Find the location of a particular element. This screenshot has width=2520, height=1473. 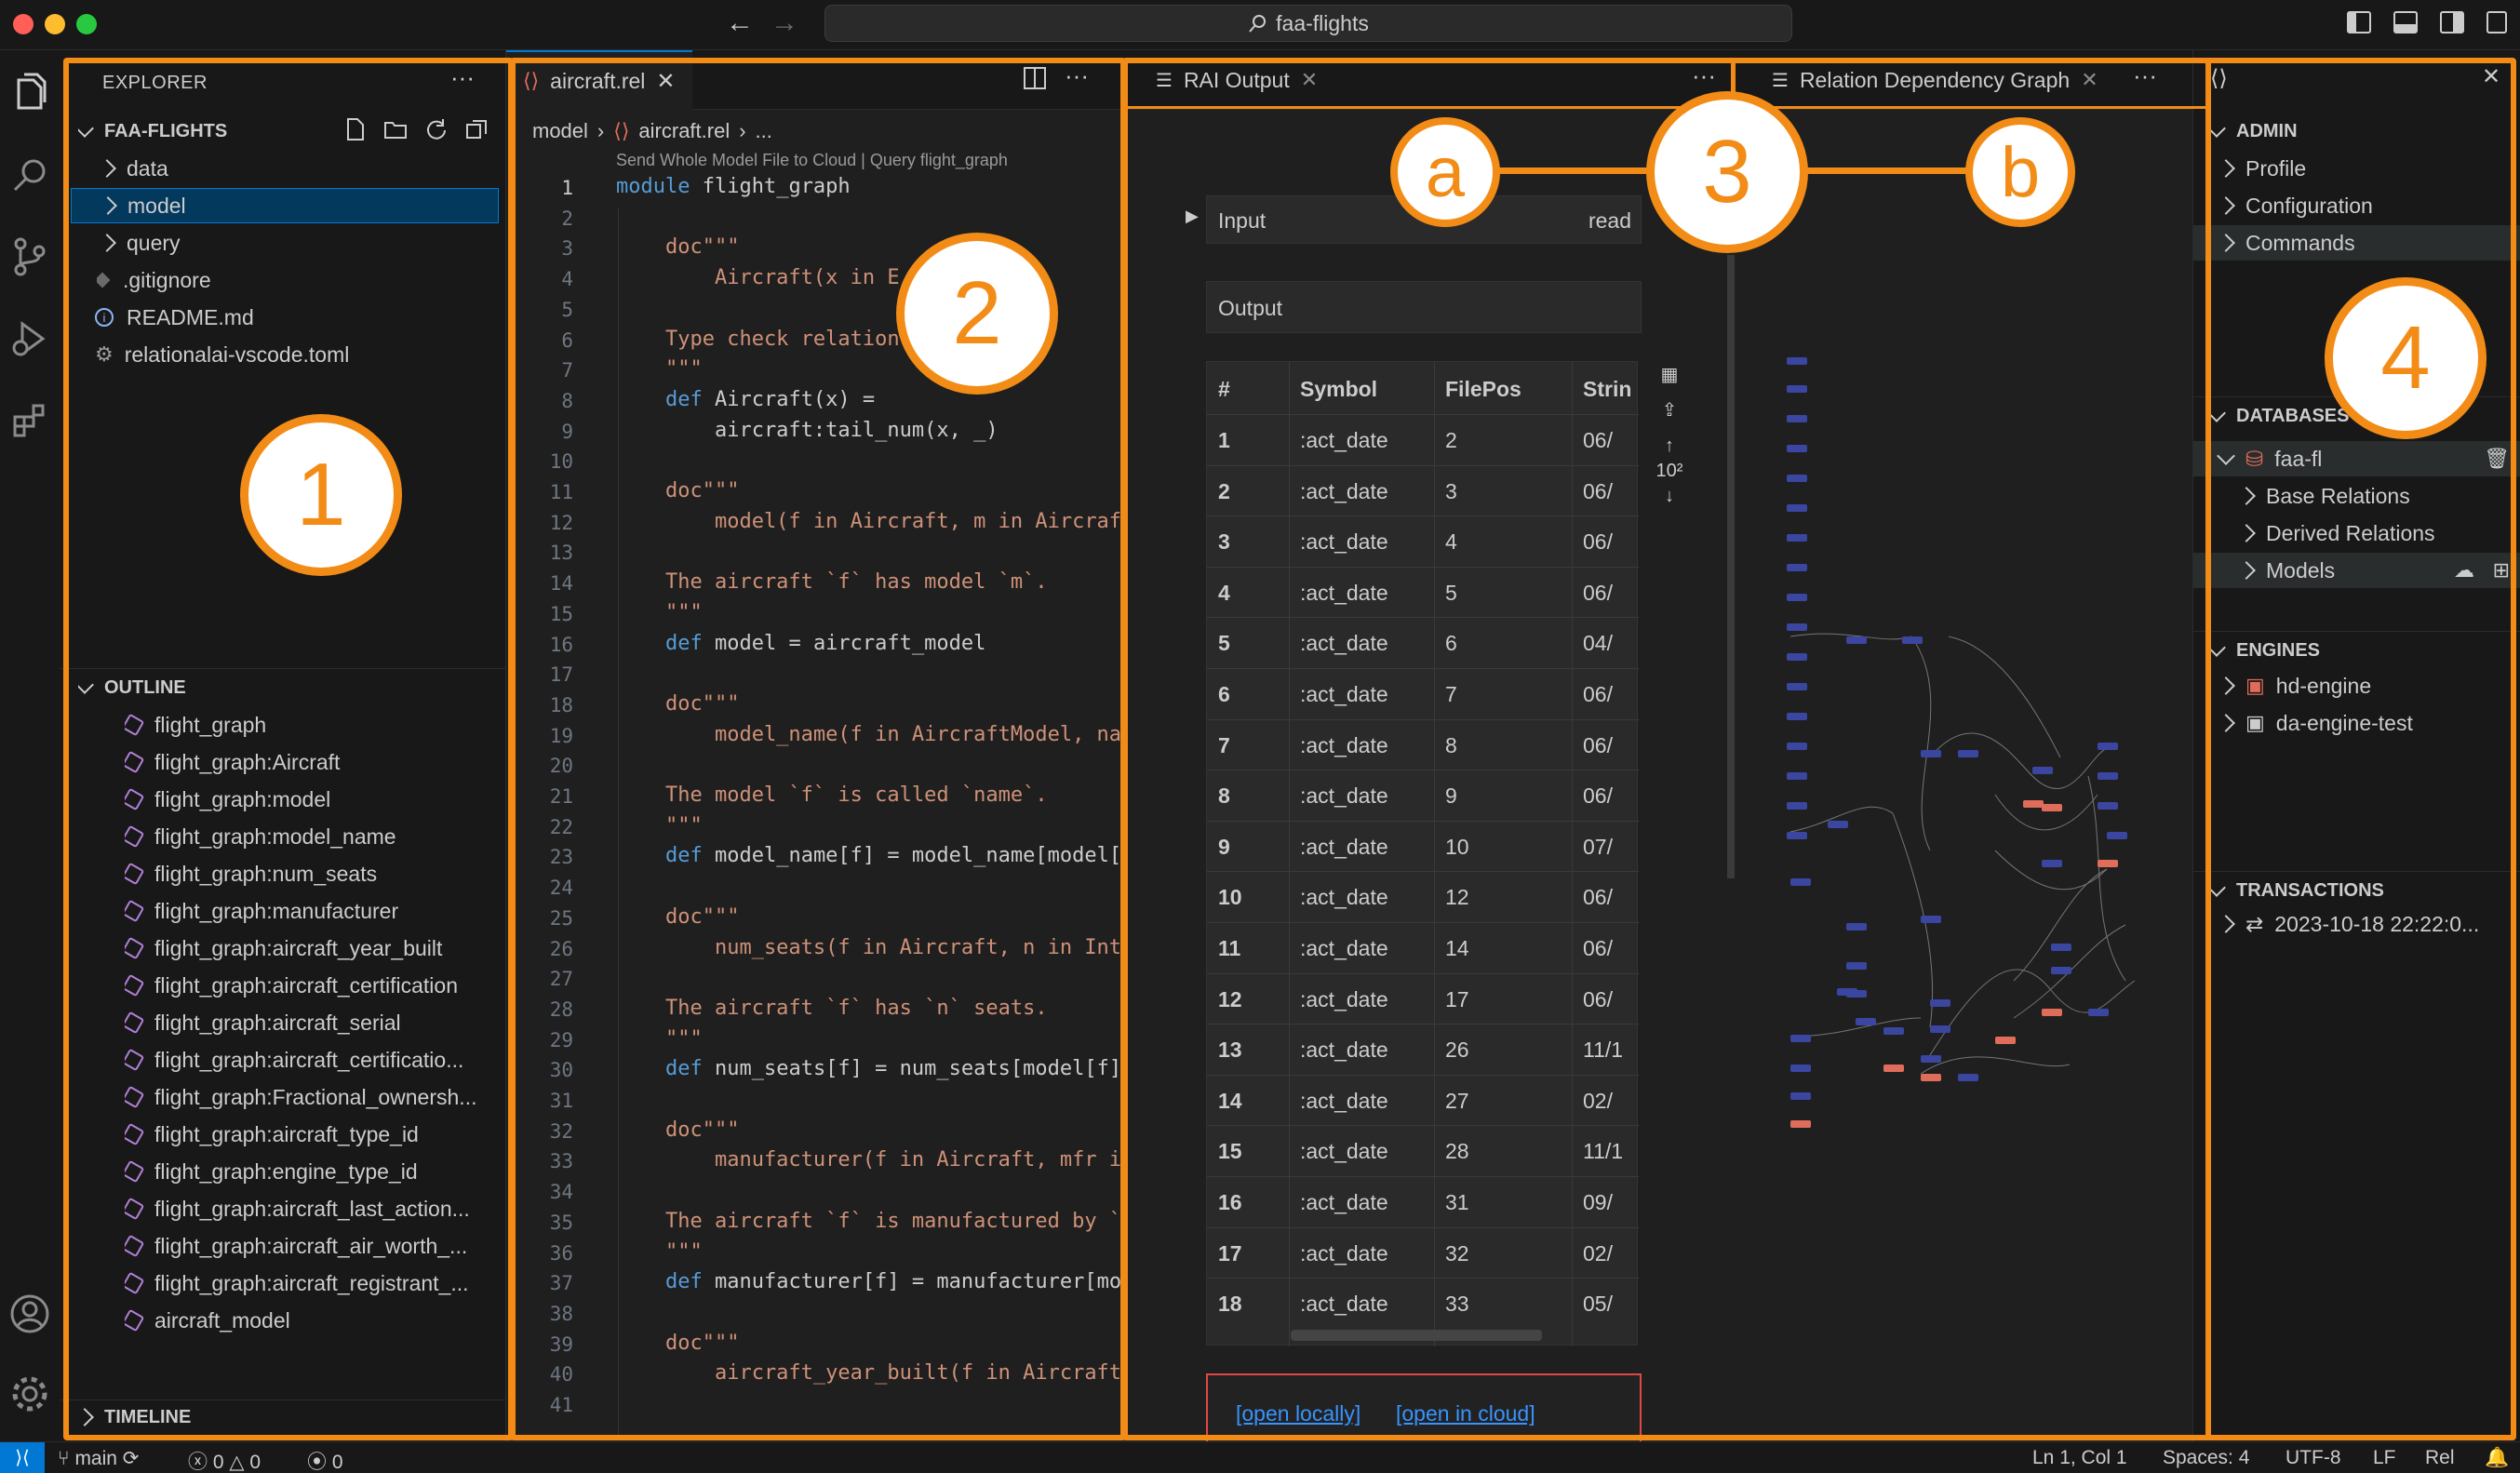

rai-more-icon: ··· is located at coordinates (1704, 75).